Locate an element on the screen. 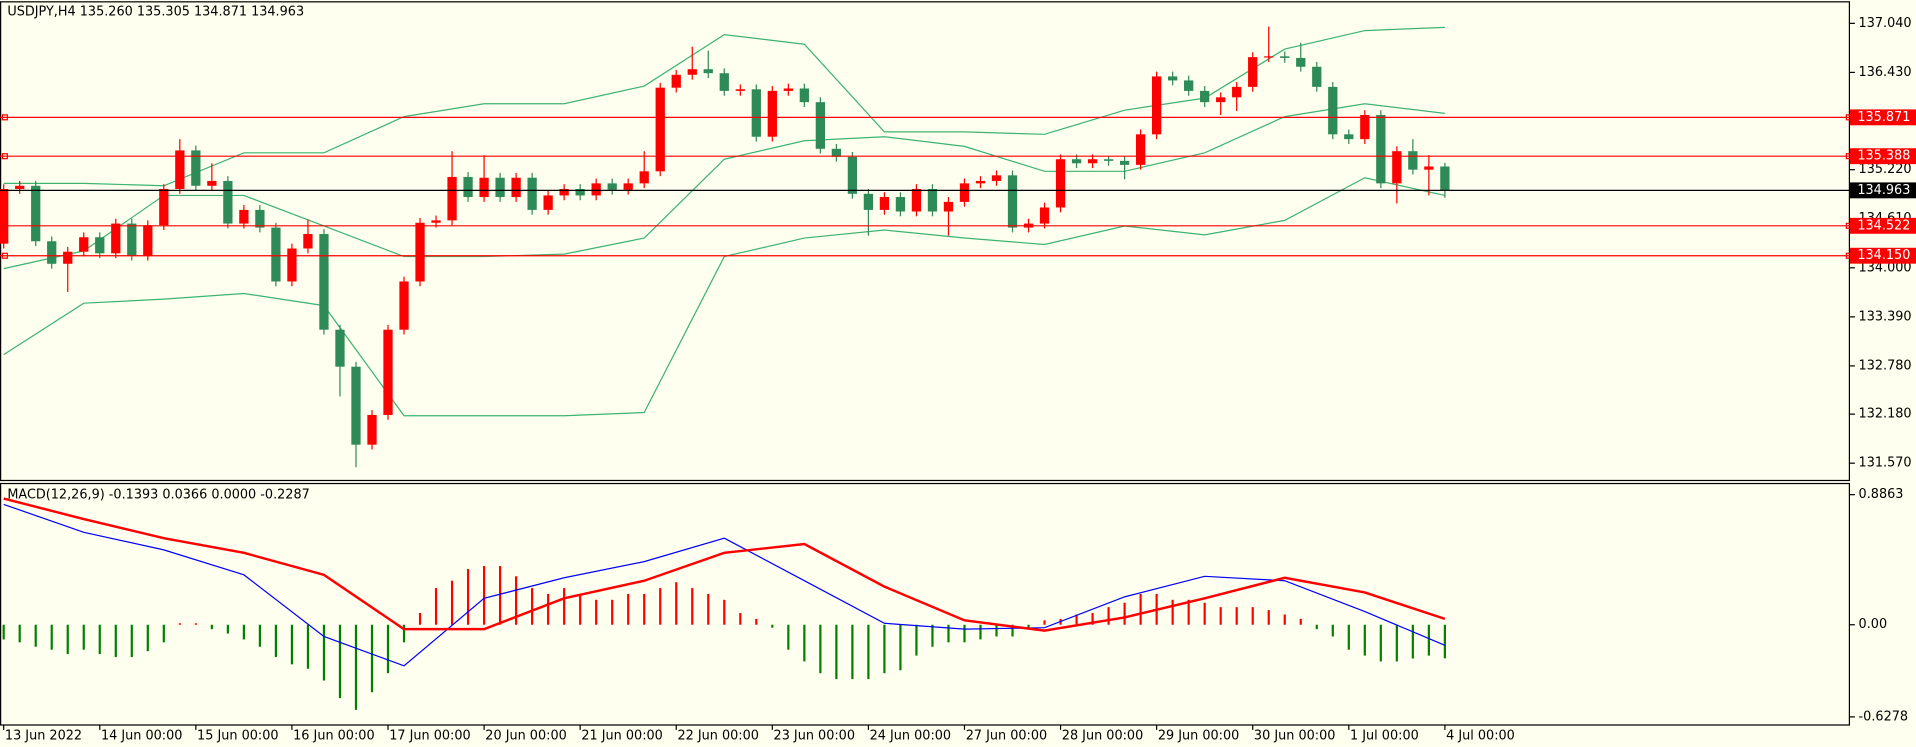 This screenshot has height=747, width=1916. x-tick-label: 20 Jun 00:00 is located at coordinates (525, 735).